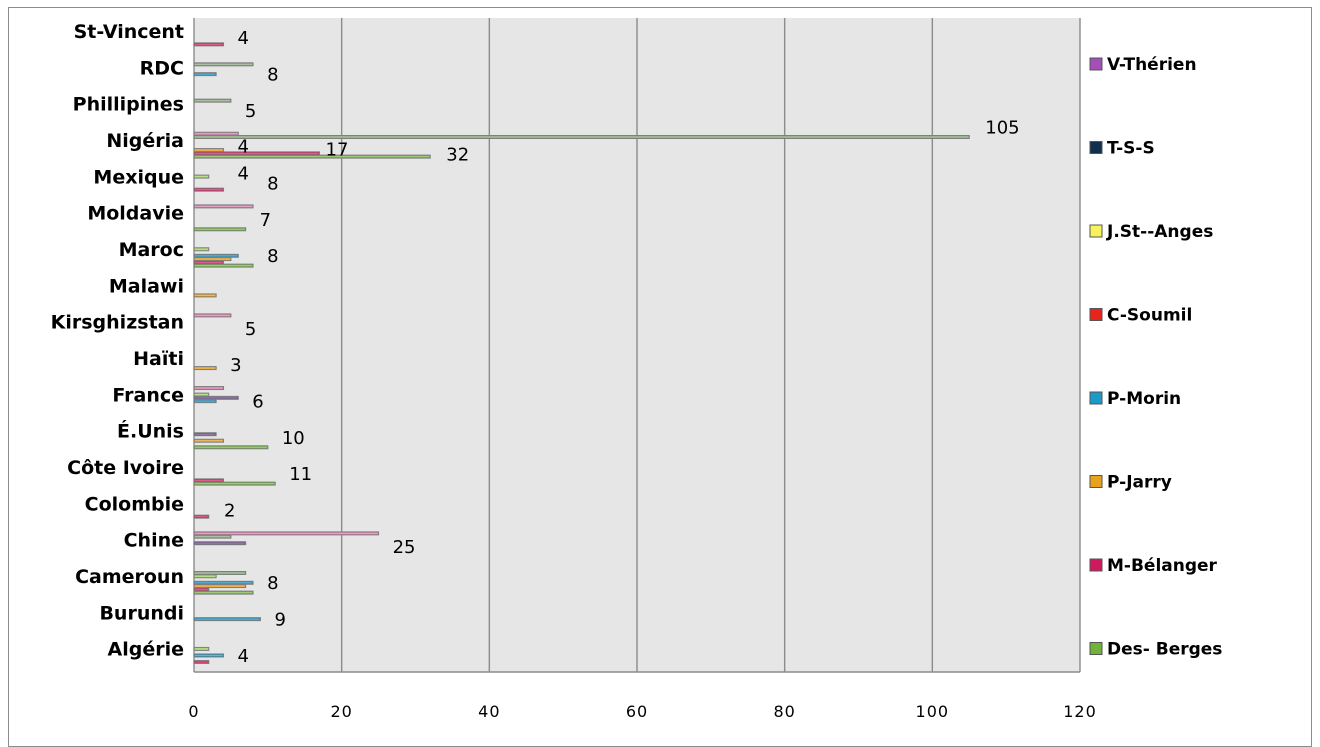  Describe the element at coordinates (337, 149) in the screenshot. I see `data-label: 17` at that location.